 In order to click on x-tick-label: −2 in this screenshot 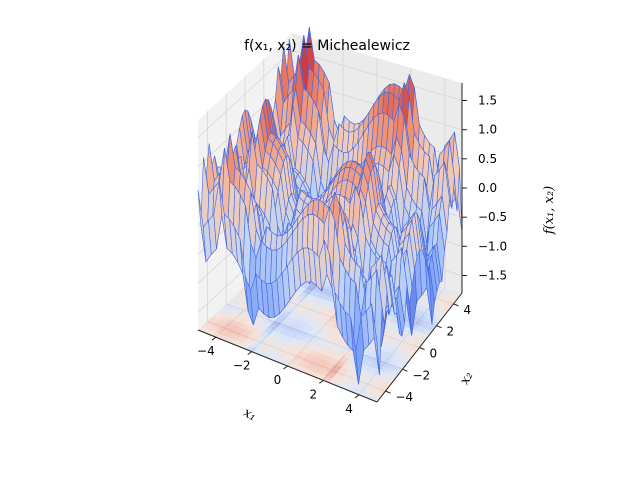, I will do `click(242, 366)`.